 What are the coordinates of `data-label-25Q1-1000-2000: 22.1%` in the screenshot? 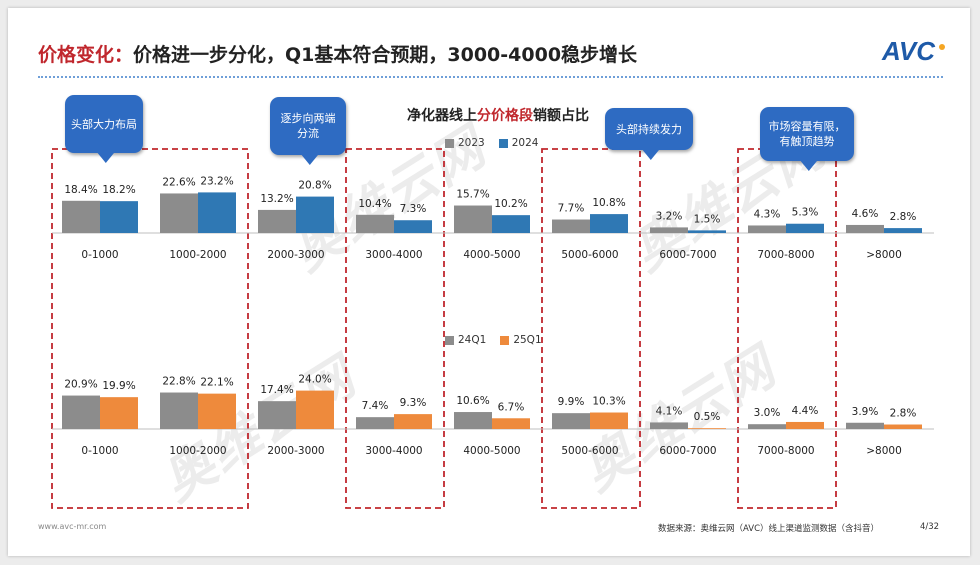 It's located at (216, 383).